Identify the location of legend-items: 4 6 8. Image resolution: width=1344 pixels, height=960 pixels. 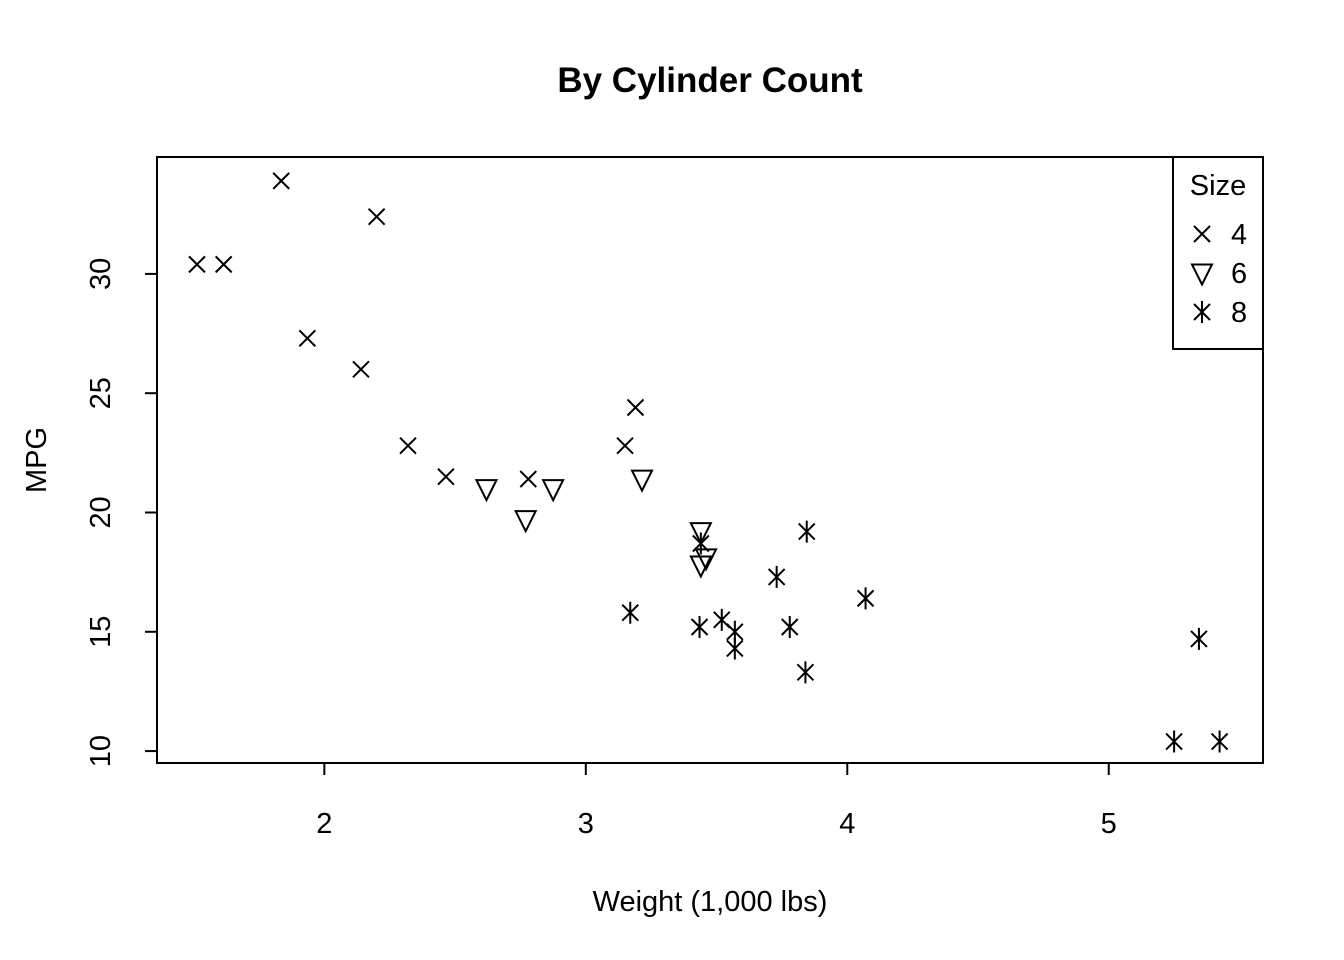
(1218, 274).